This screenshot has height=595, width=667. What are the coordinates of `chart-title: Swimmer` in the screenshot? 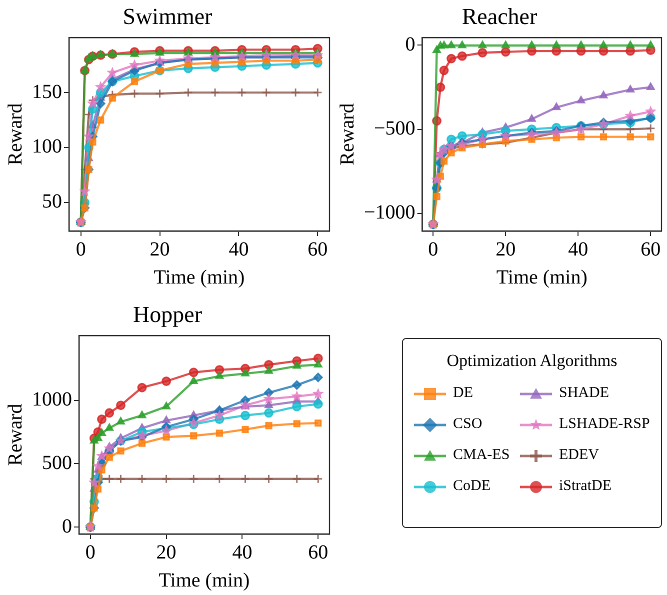 It's located at (167, 16).